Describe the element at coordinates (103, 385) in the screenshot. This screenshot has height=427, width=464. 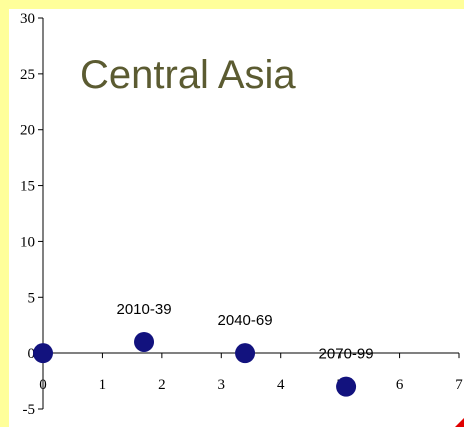
I see `x-tick-label: 1` at that location.